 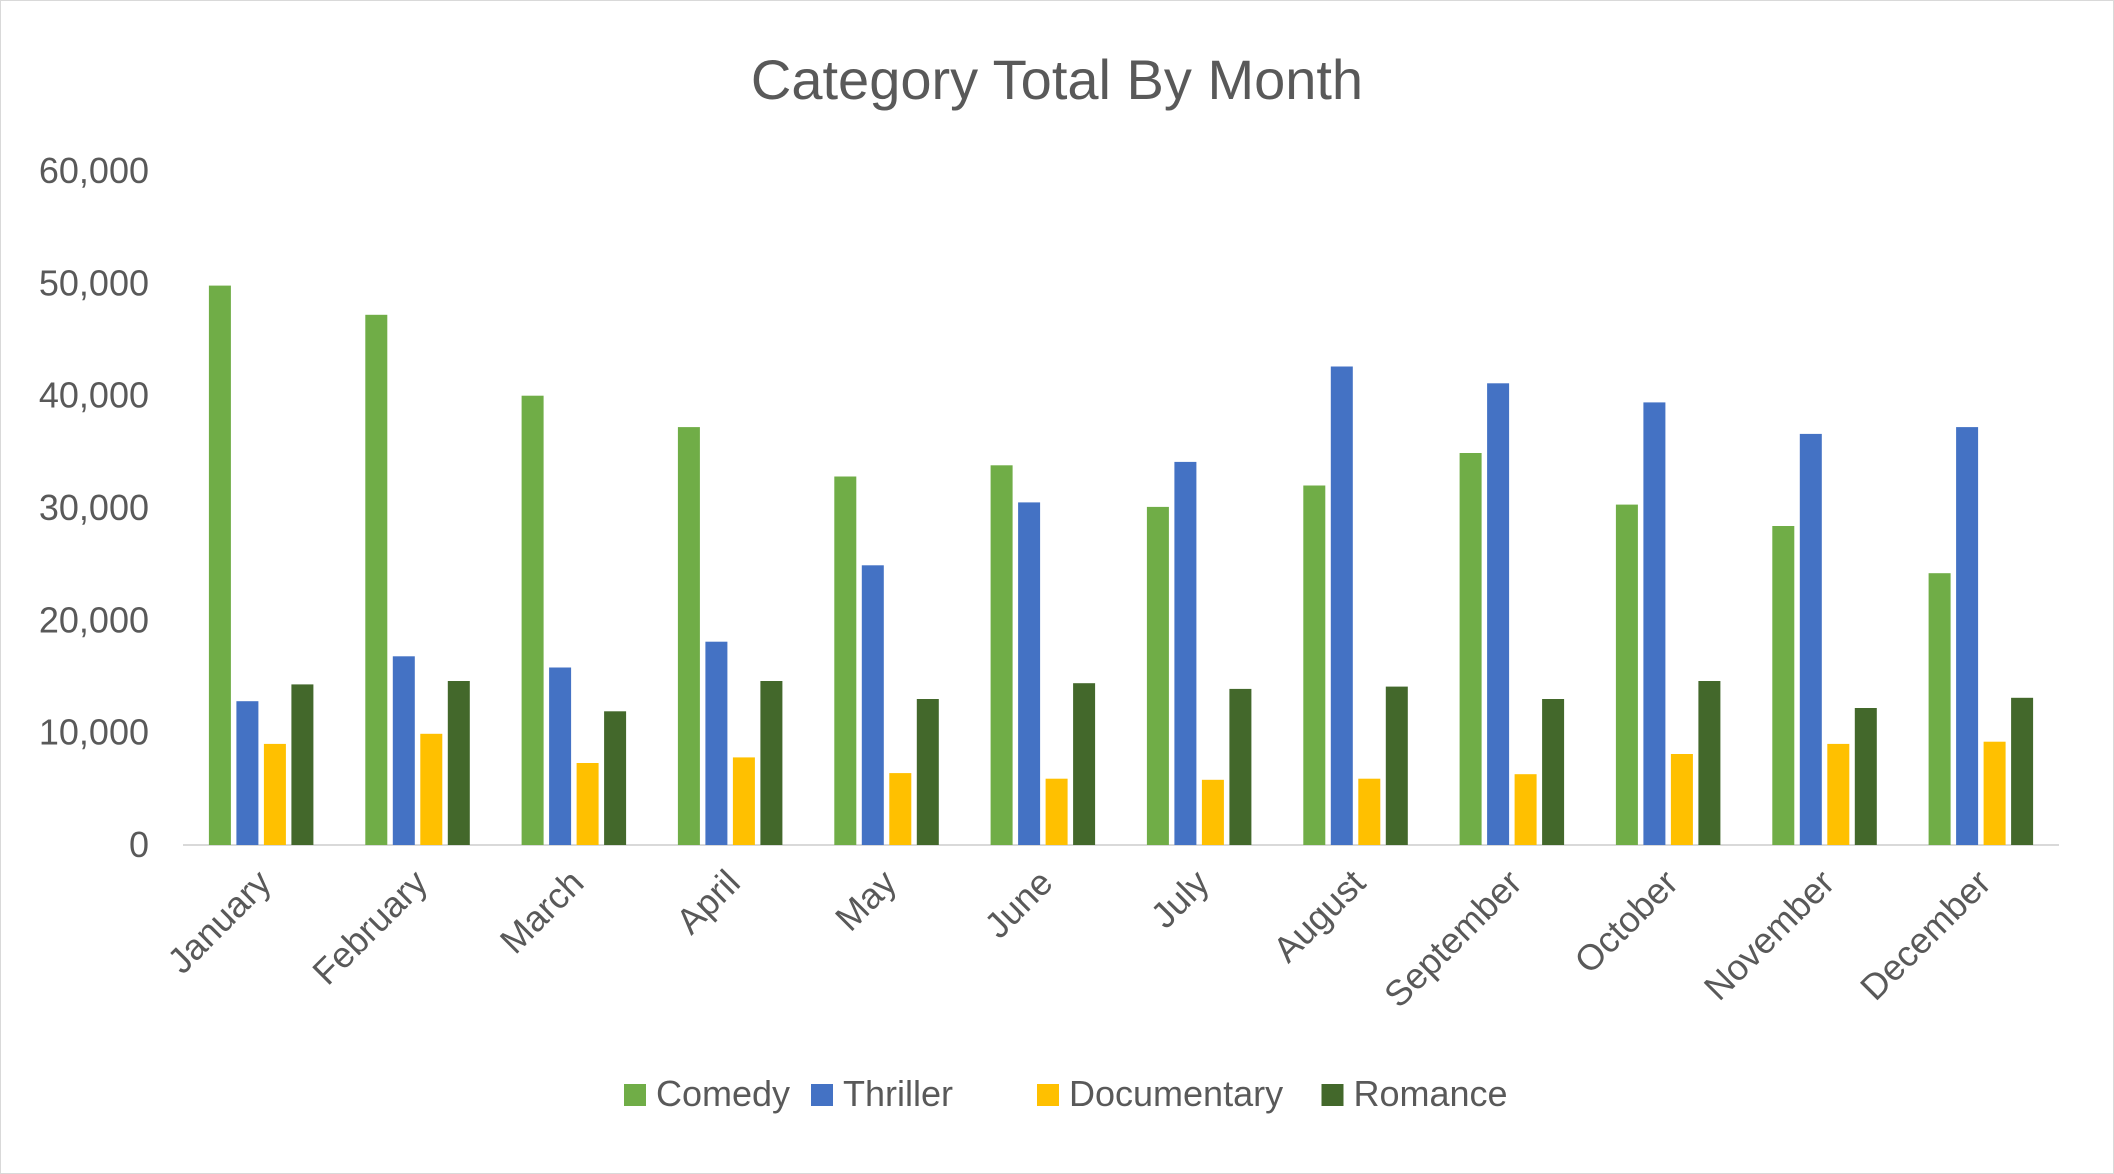 What do you see at coordinates (1084, 764) in the screenshot?
I see `bar-romance-june` at bounding box center [1084, 764].